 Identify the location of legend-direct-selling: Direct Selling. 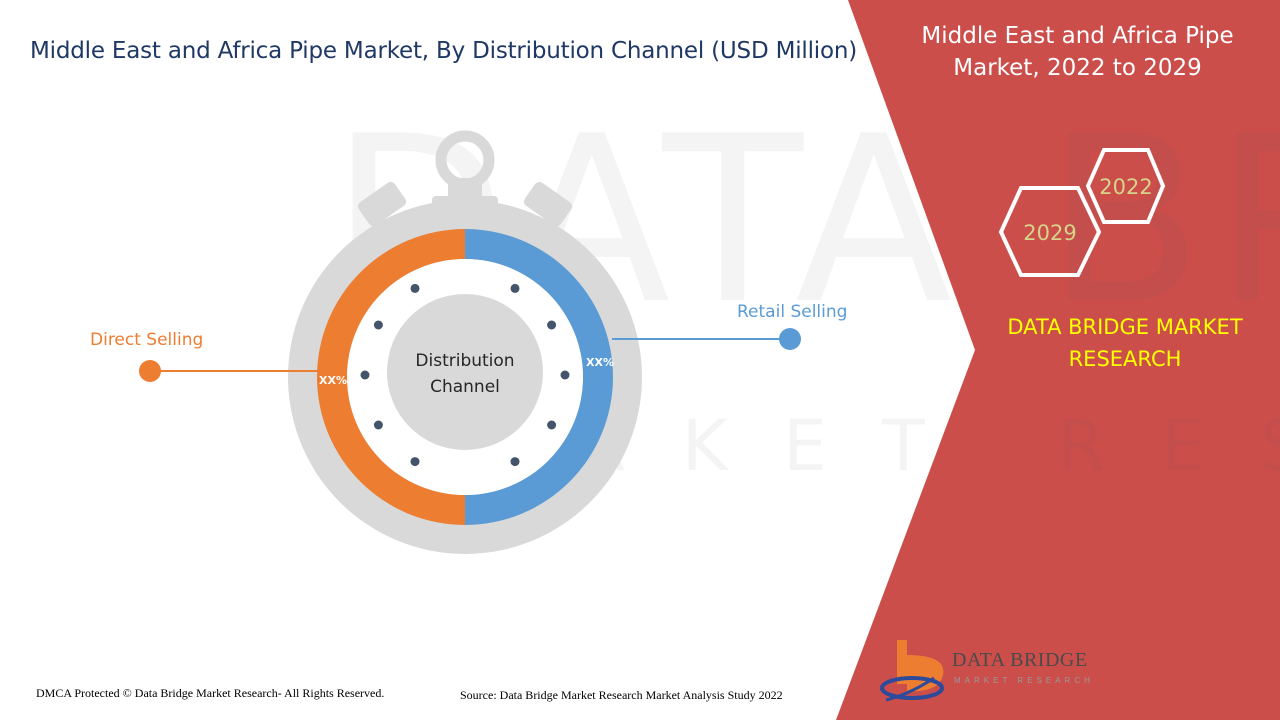
(147, 340).